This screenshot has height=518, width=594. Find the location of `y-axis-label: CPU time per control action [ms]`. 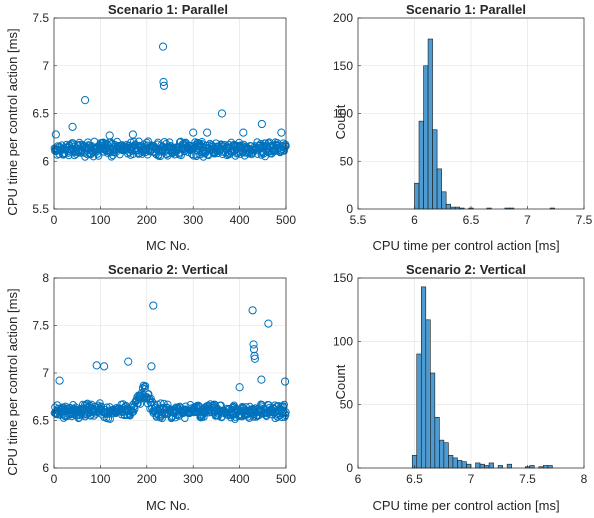

y-axis-label: CPU time per control action [ms] is located at coordinates (12, 381).